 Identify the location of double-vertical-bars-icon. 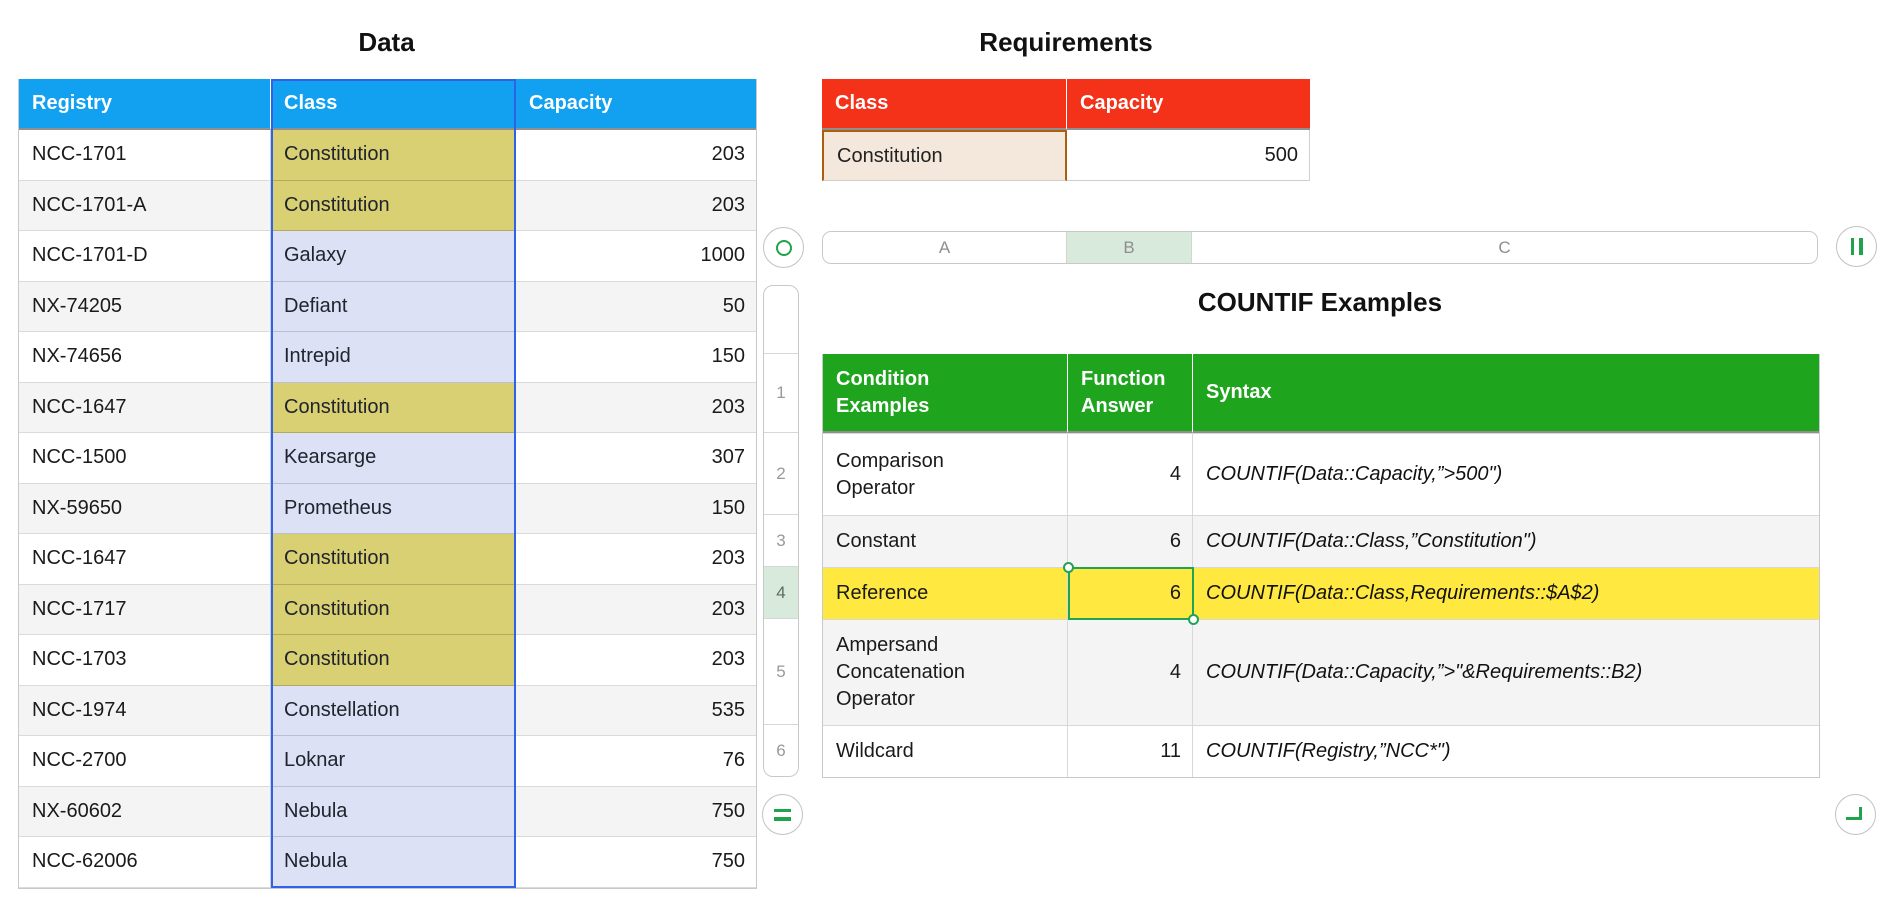
(1856, 246).